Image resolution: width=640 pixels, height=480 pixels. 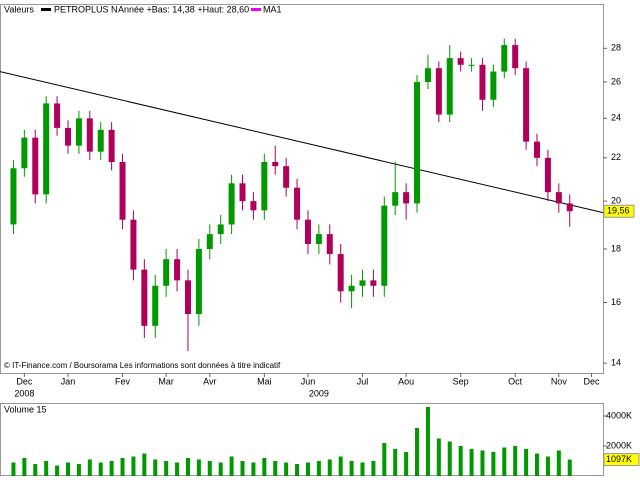 What do you see at coordinates (302, 439) in the screenshot?
I see `volume-panel` at bounding box center [302, 439].